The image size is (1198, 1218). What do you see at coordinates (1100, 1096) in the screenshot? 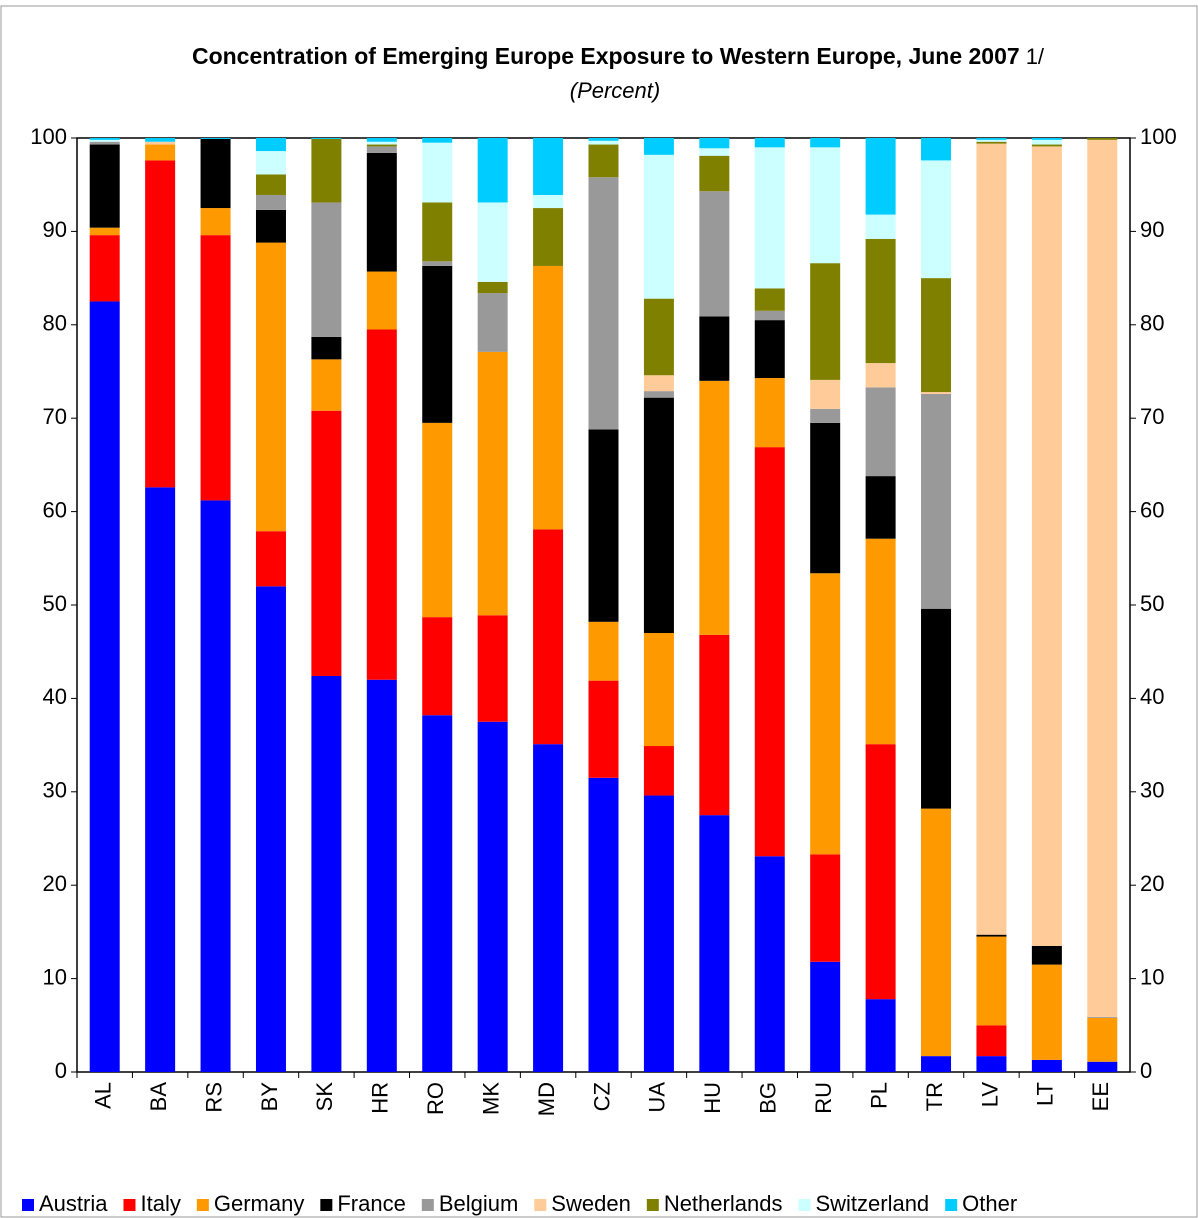
I see `x-tick-label: EE` at bounding box center [1100, 1096].